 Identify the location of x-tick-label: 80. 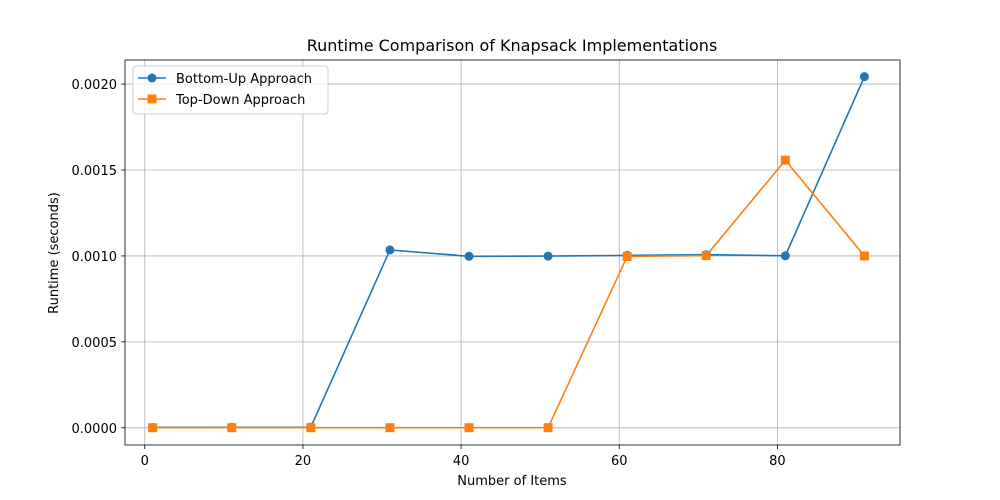
(777, 461).